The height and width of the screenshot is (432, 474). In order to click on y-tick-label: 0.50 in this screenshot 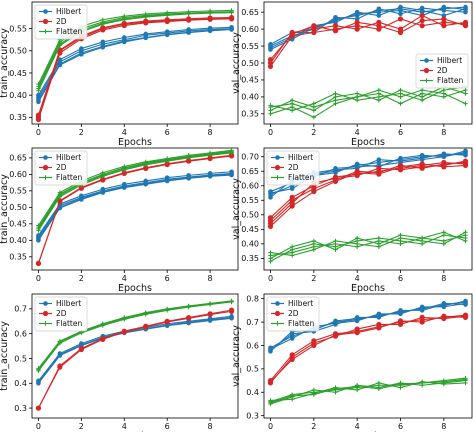, I will do `click(18, 51)`.